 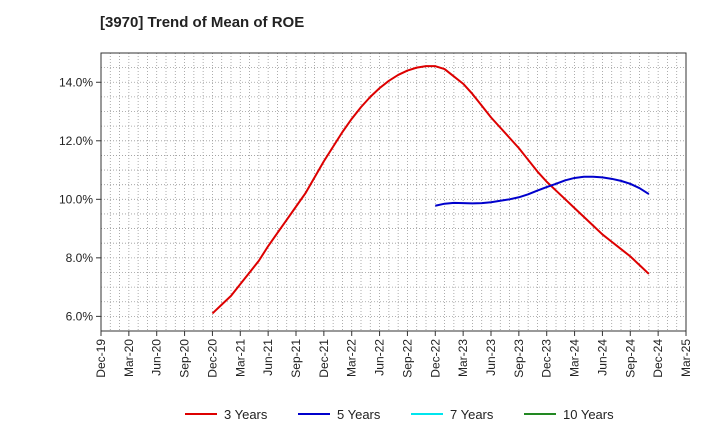 I want to click on x-tick-label: Sep-24, so click(x=630, y=358).